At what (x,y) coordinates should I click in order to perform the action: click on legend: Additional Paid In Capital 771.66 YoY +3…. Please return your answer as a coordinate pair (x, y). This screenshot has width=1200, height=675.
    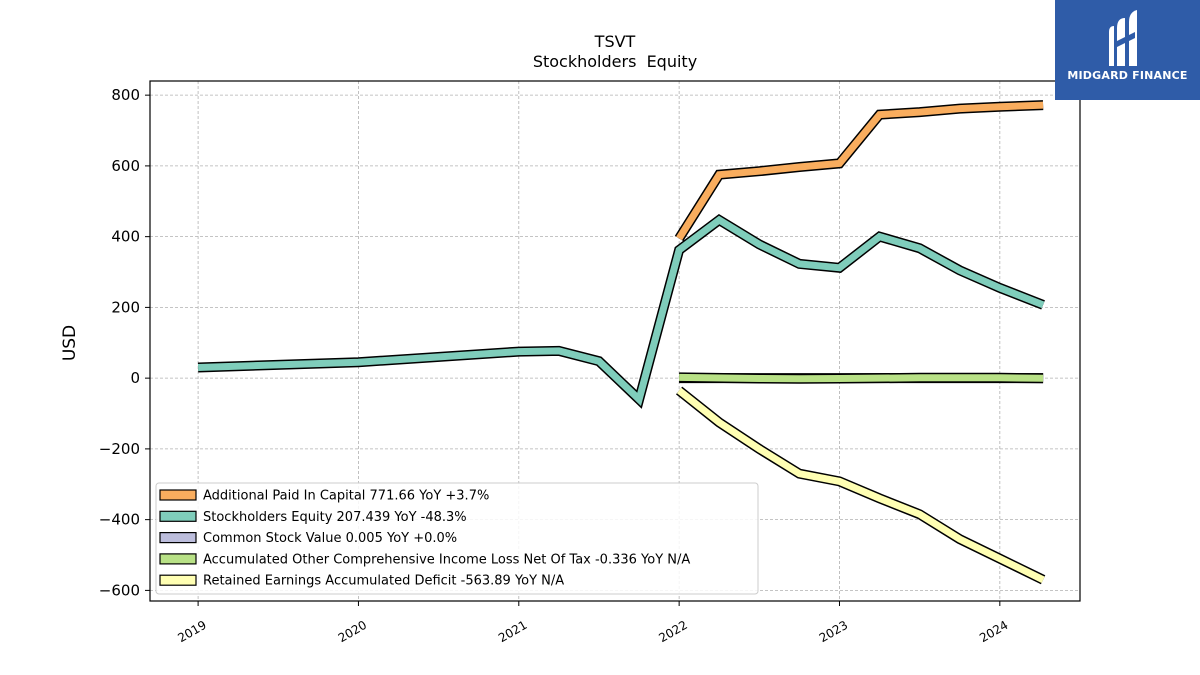
    Looking at the image, I should click on (457, 538).